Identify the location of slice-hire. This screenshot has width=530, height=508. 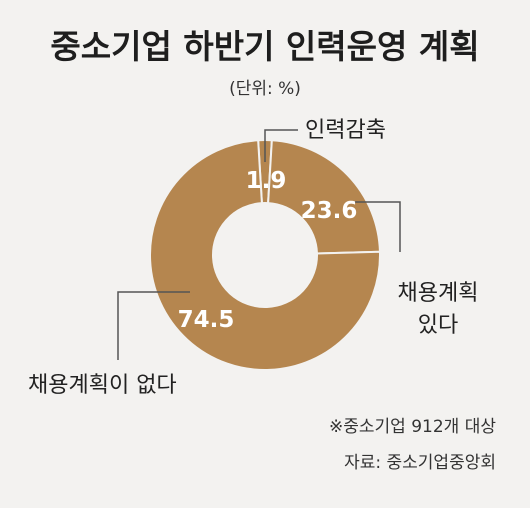
(324, 197).